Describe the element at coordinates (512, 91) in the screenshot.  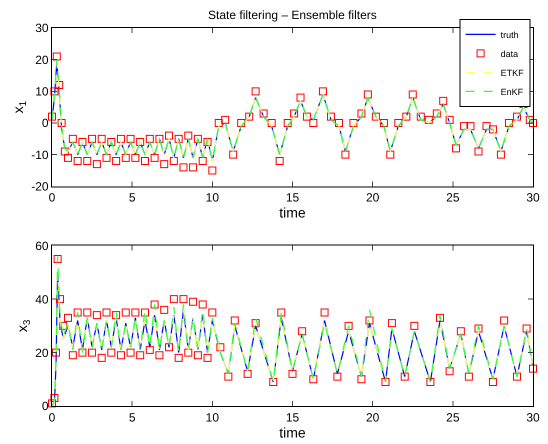
I see `legend-label: EnKF` at that location.